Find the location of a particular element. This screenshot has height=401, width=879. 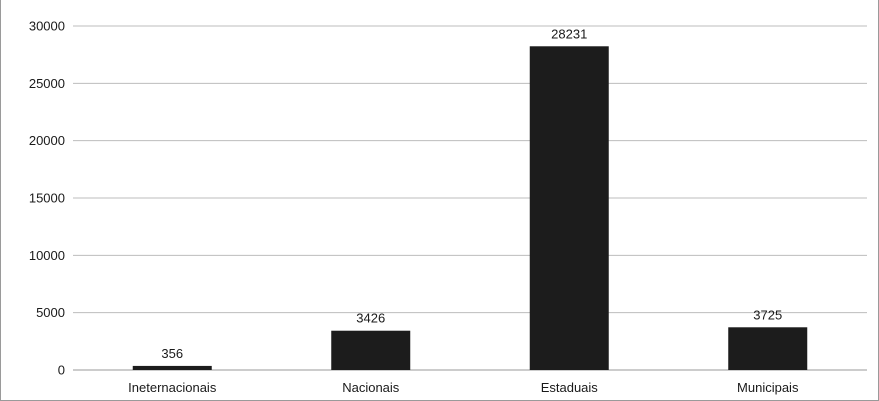

x-category-label: Nacionais is located at coordinates (371, 387).